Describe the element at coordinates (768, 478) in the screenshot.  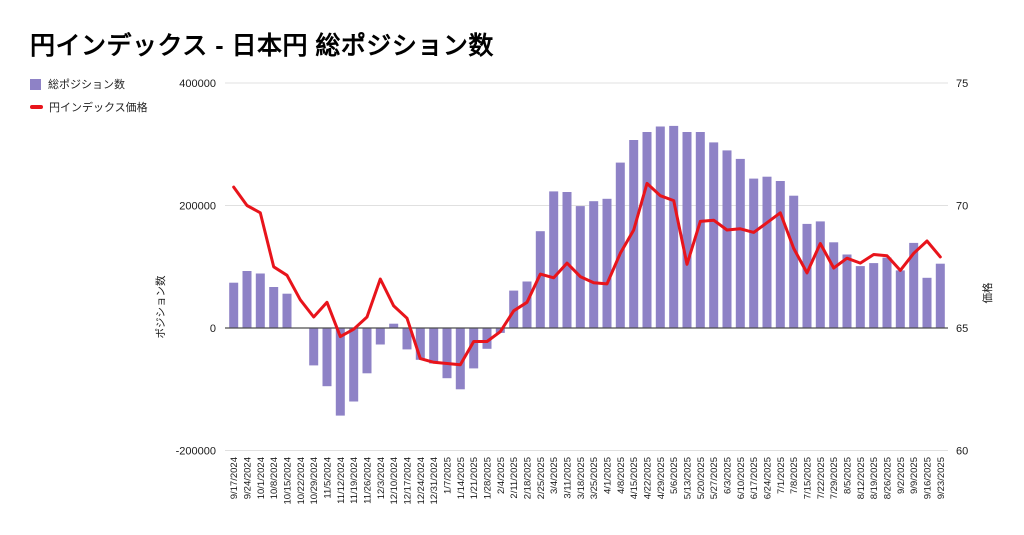
I see `x-tick-label: 6/24/2025` at that location.